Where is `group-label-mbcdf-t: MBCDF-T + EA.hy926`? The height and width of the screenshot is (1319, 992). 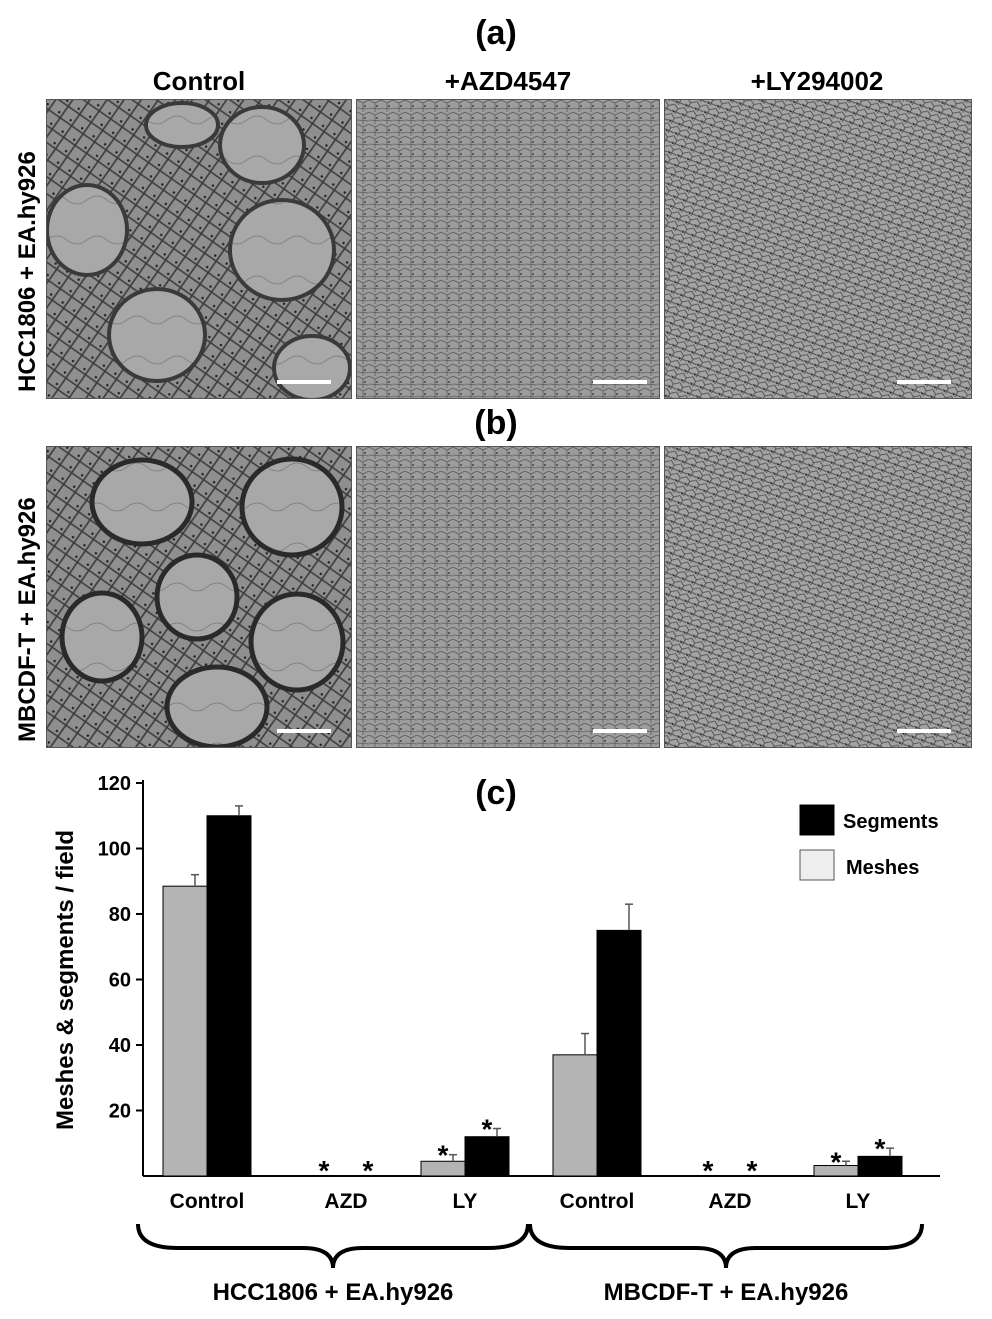
group-label-mbcdf-t: MBCDF-T + EA.hy926 is located at coordinates (726, 1292).